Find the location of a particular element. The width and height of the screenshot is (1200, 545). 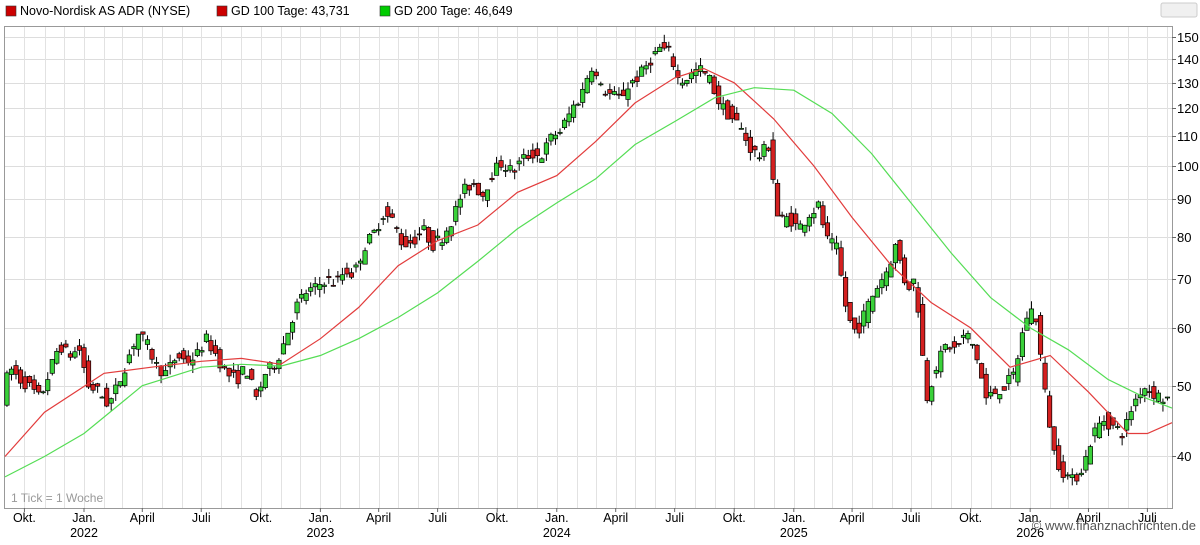

y-tick-label: 140 is located at coordinates (1188, 59).